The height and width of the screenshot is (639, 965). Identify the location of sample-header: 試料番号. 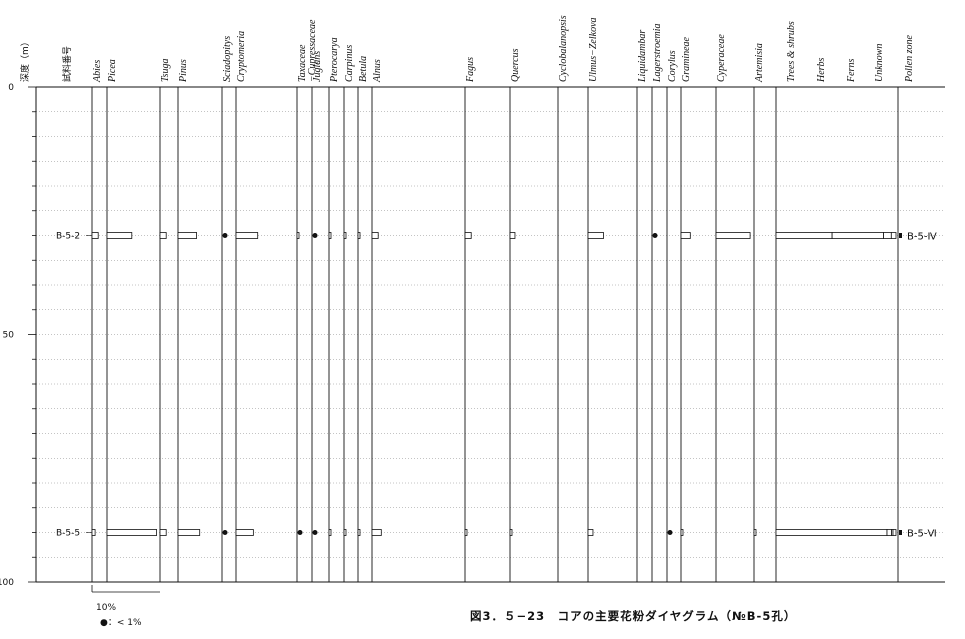
(67, 64).